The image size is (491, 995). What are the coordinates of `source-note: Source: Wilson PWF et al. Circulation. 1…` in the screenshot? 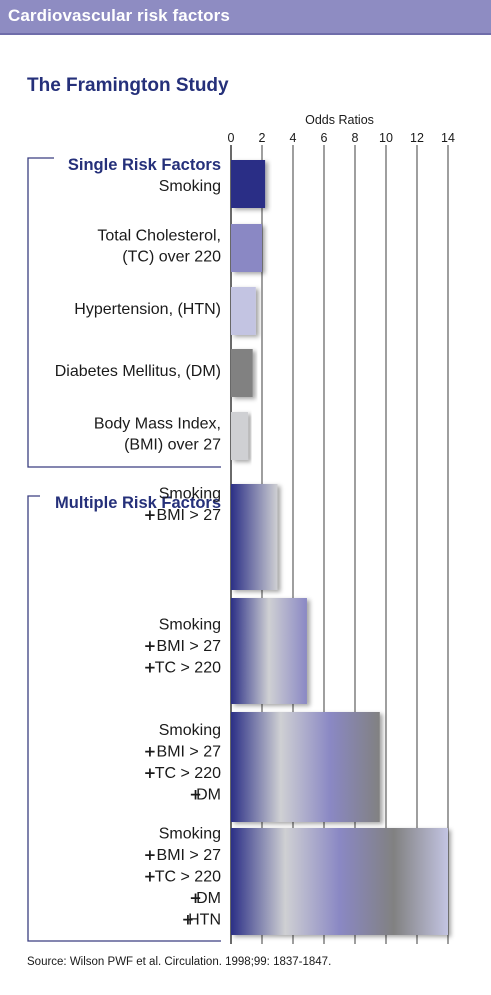 It's located at (179, 962).